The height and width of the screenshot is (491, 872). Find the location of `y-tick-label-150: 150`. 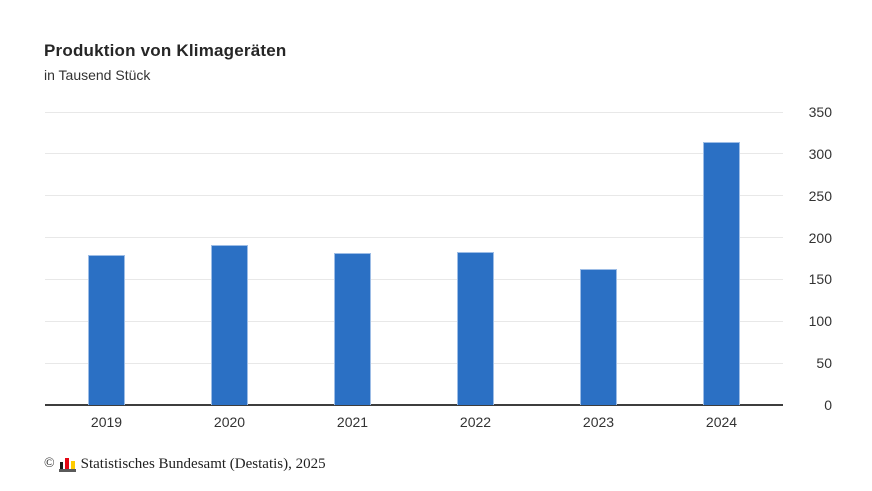

y-tick-label-150: 150 is located at coordinates (820, 279).